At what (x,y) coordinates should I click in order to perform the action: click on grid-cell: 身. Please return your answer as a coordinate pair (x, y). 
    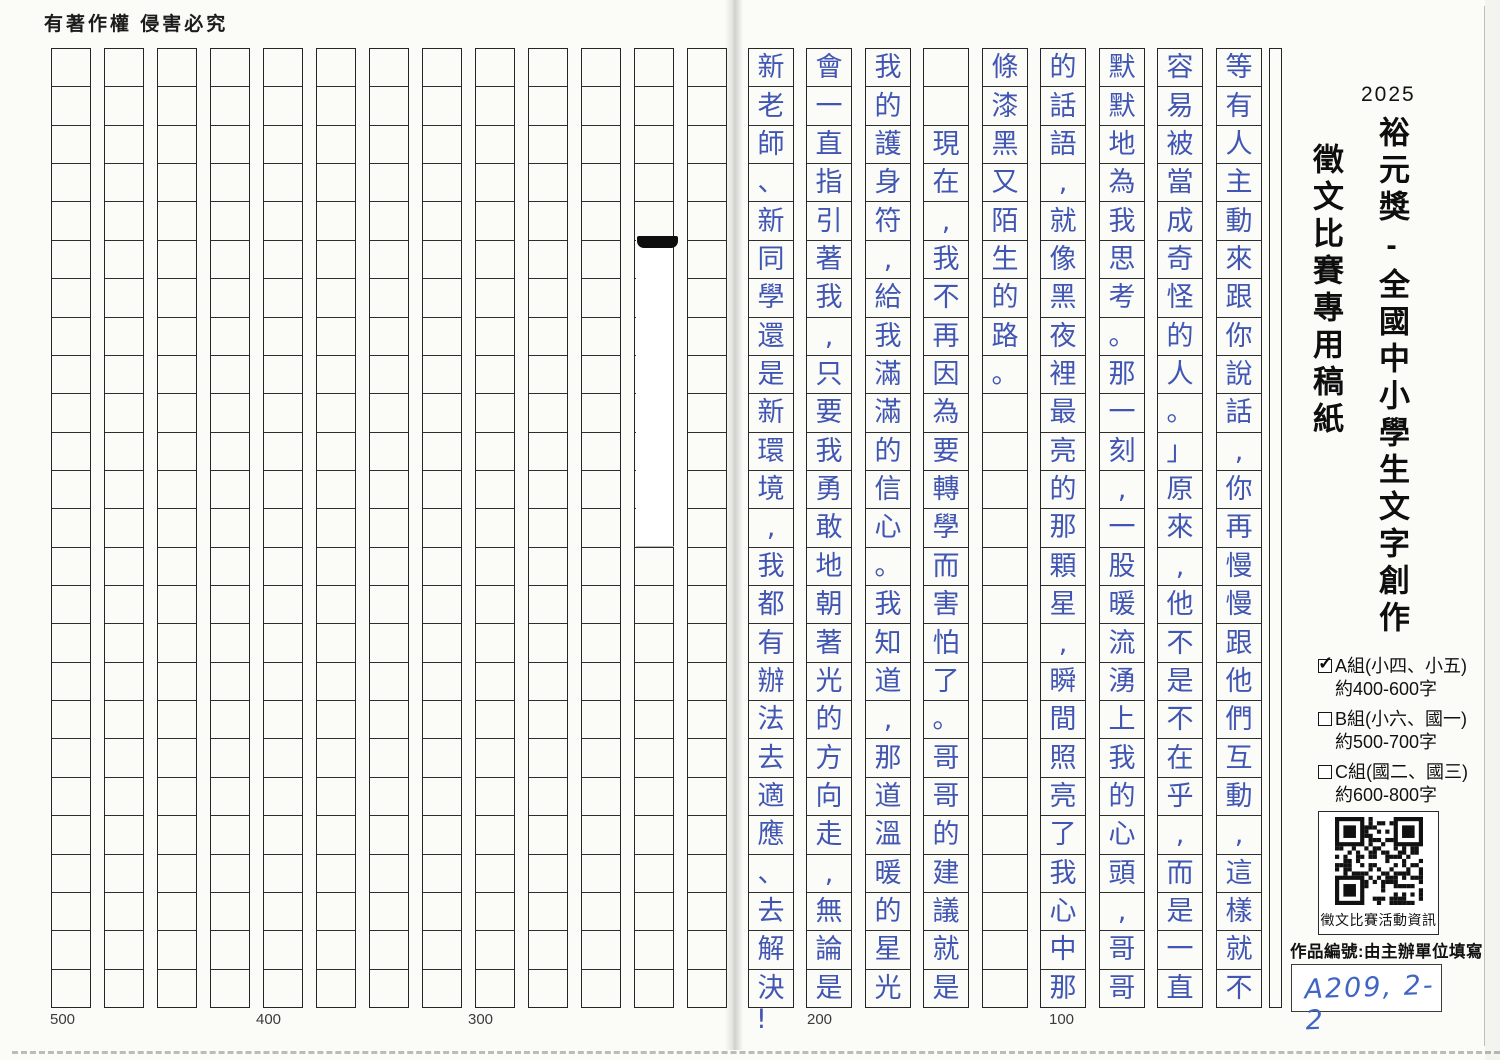
    Looking at the image, I should click on (888, 183).